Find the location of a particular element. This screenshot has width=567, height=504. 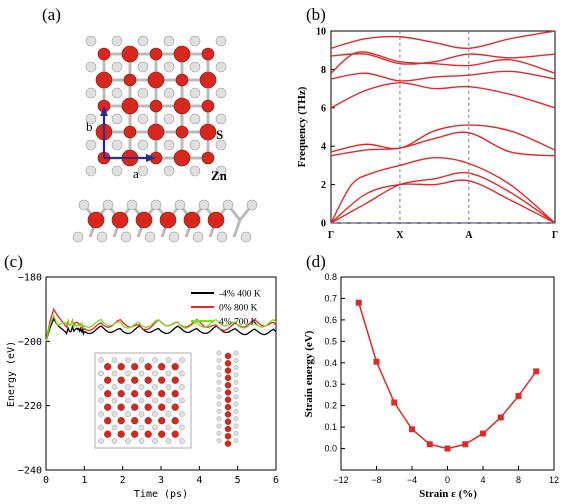

k-point-label: A is located at coordinates (469, 235).